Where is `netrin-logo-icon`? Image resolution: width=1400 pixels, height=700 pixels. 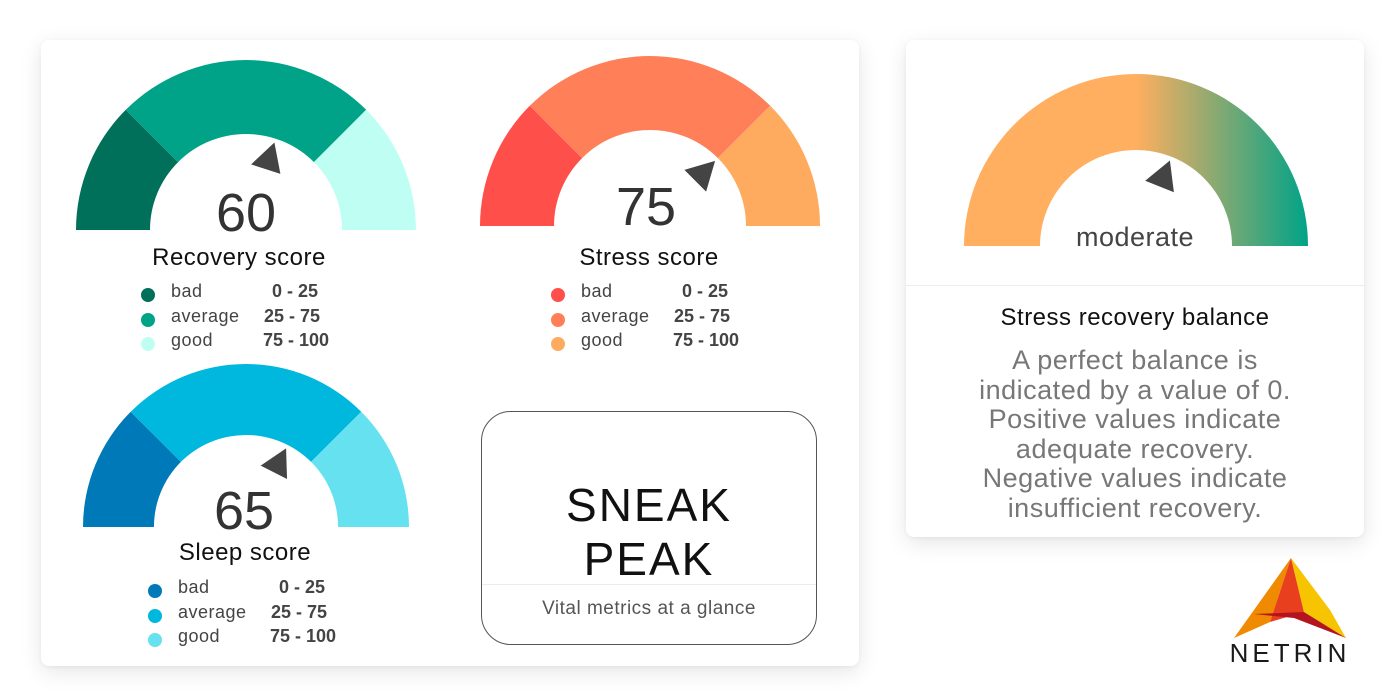 netrin-logo-icon is located at coordinates (1290, 598).